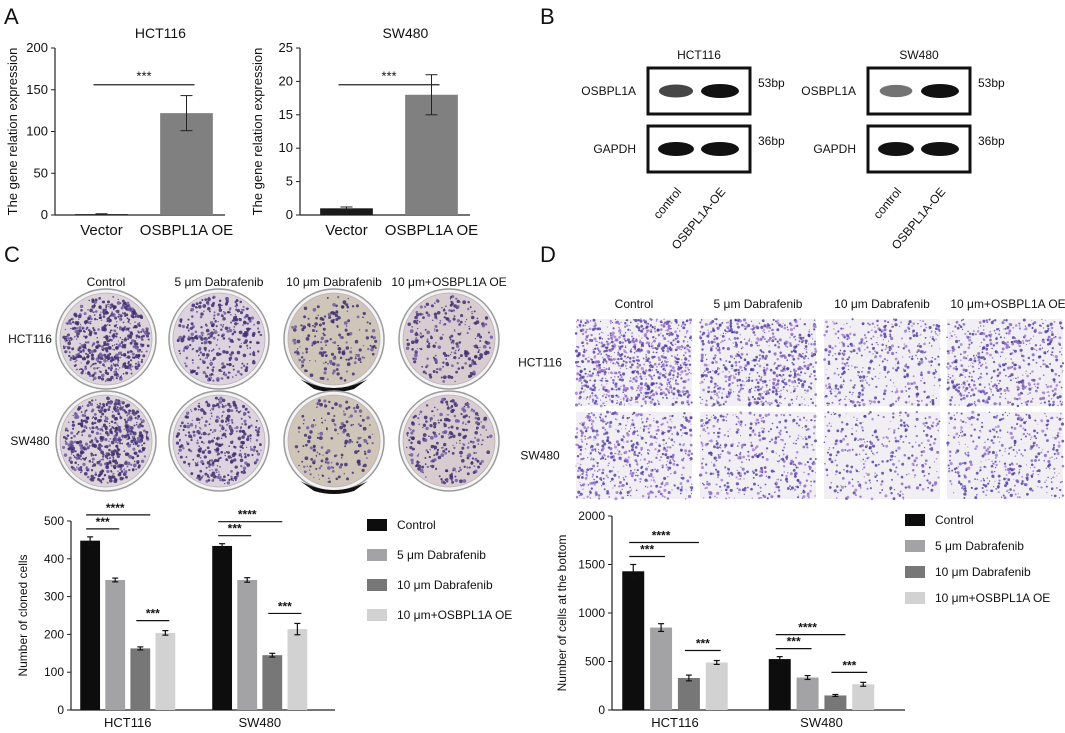 The height and width of the screenshot is (733, 1065). I want to click on band-size-label: 53bp, so click(991, 83).